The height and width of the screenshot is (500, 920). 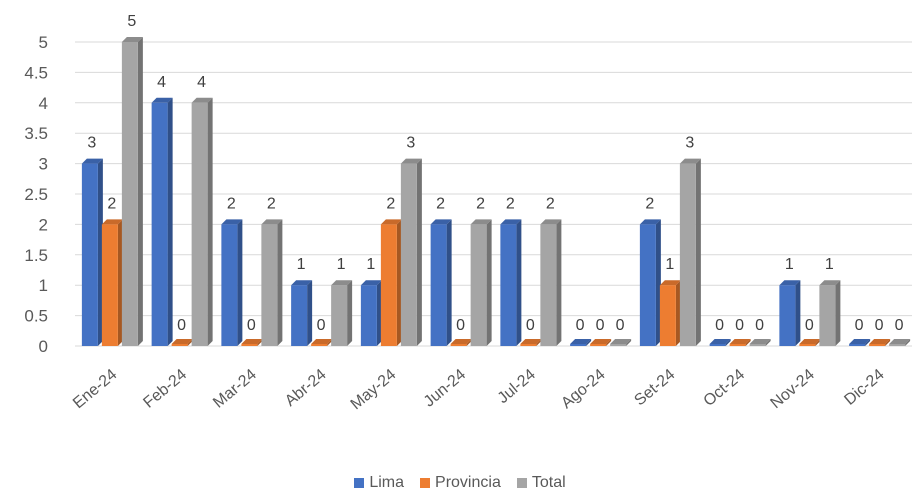 I want to click on legend: Lima Provincia Total, so click(x=460, y=483).